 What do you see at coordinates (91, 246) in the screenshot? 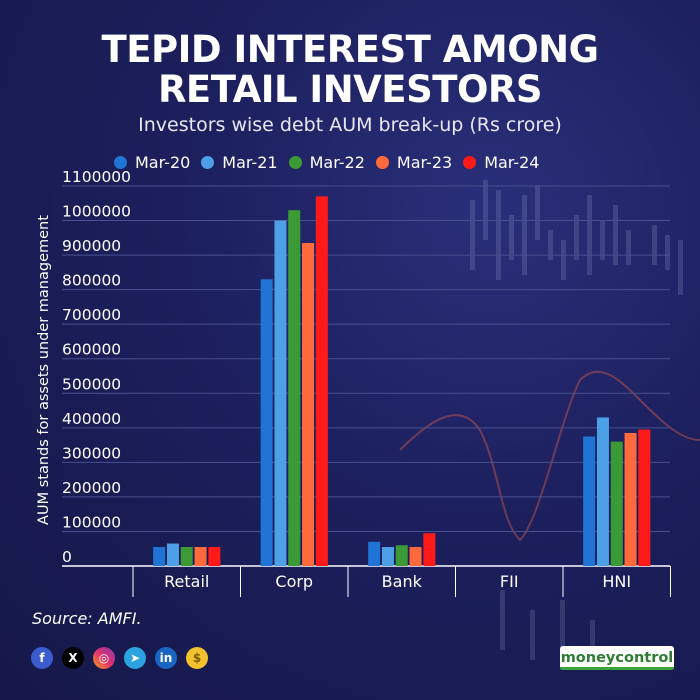
I see `y-tick-label-900000: 900000` at bounding box center [91, 246].